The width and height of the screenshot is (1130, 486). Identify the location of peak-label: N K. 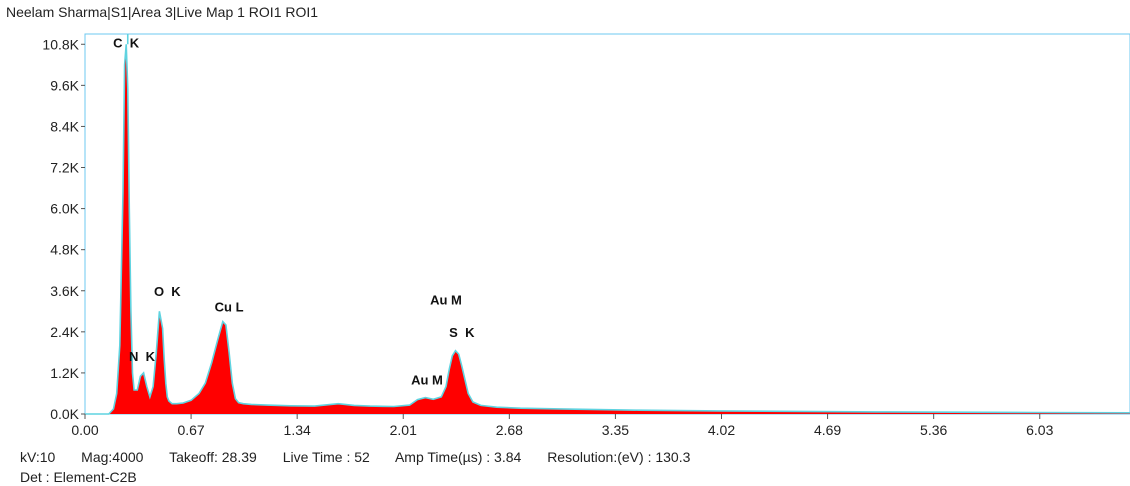
(142, 356).